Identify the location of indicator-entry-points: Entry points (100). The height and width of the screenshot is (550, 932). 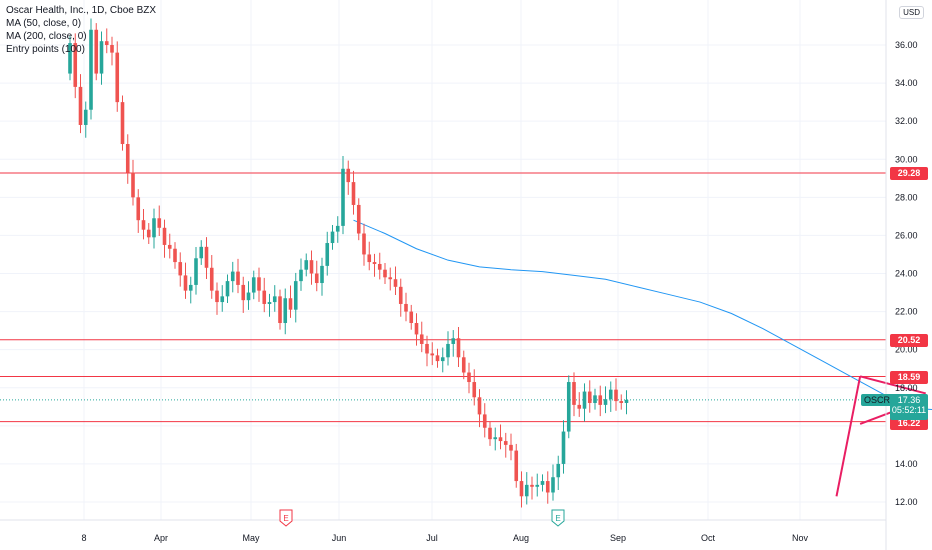
(45, 49).